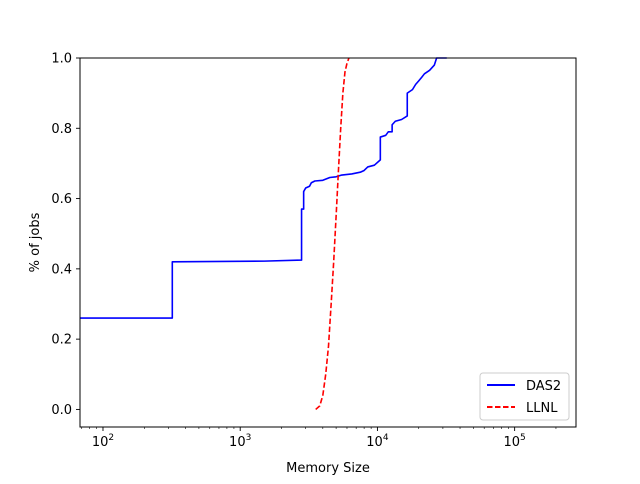  I want to click on y-axis-label: % of jobs, so click(35, 242).